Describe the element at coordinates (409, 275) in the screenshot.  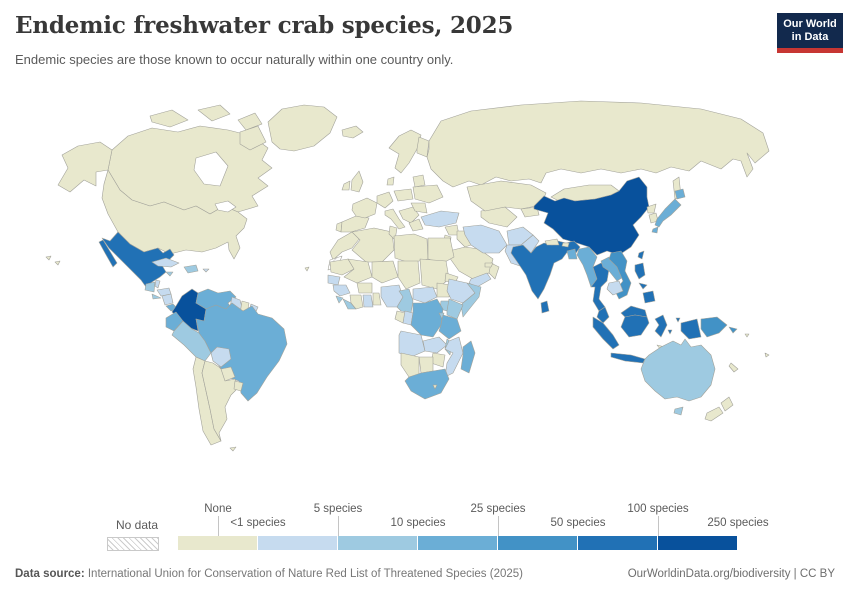
I see `country-chad: Chad` at that location.